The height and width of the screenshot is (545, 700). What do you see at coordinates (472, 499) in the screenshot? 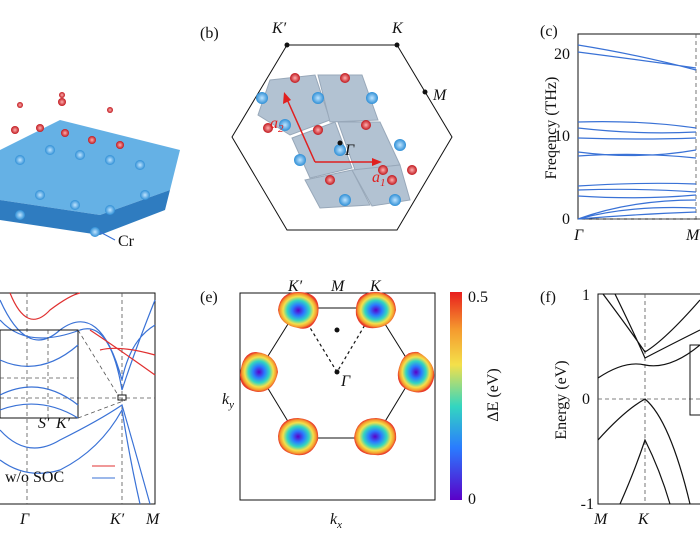
I see `colorbar-min: 0` at bounding box center [472, 499].